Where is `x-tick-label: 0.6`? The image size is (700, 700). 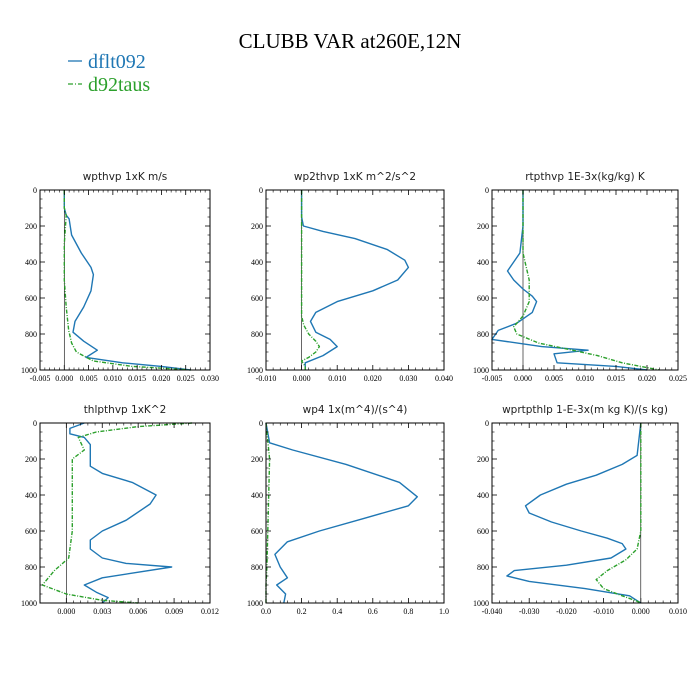 x-tick-label: 0.6 is located at coordinates (373, 611).